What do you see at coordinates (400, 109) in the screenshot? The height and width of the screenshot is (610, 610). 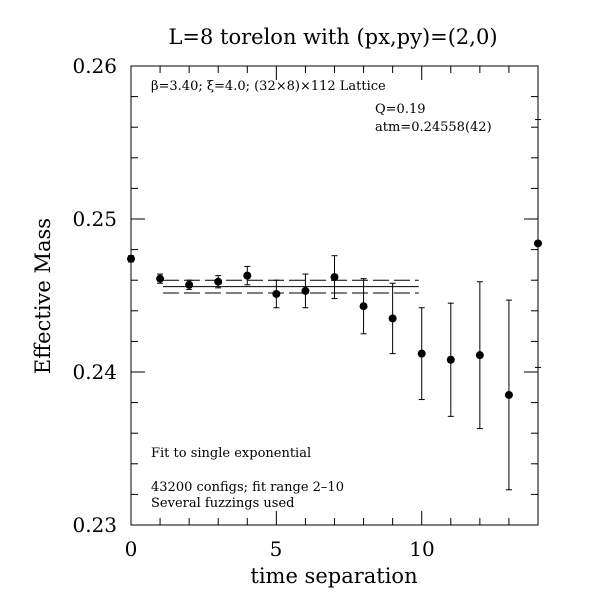 I see `annotation-q: Q=0.19` at bounding box center [400, 109].